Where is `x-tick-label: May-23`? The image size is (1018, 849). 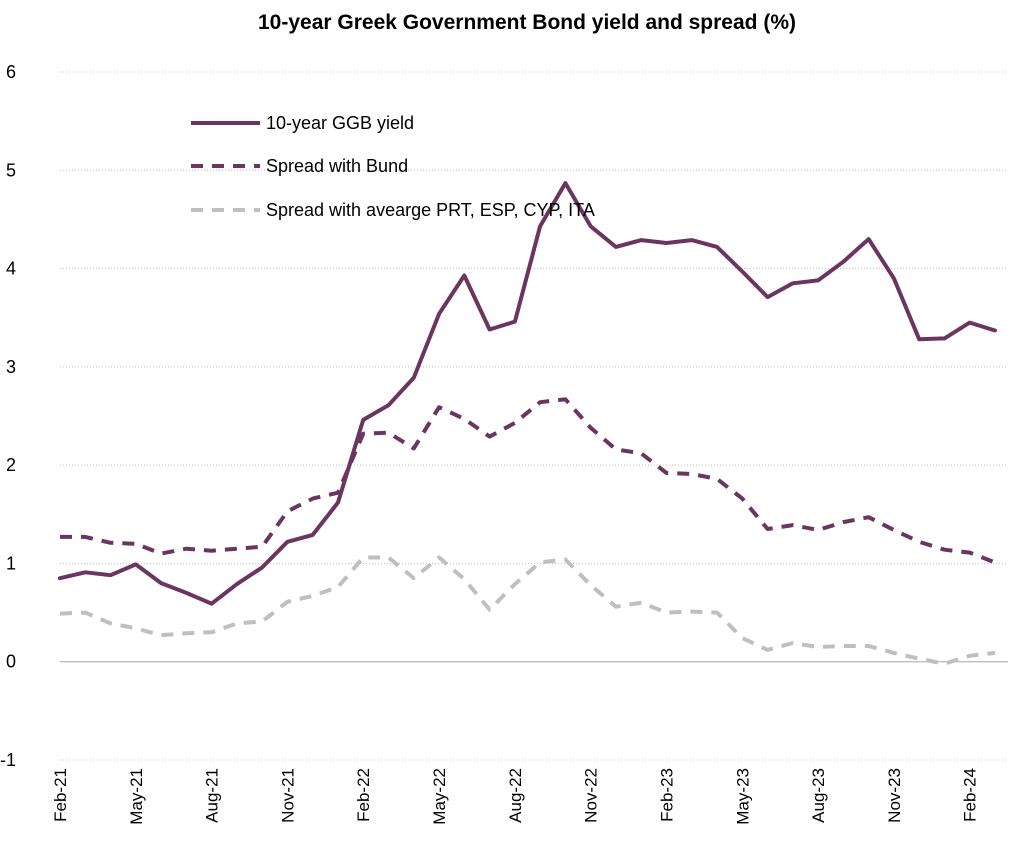
x-tick-label: May-23 is located at coordinates (742, 796).